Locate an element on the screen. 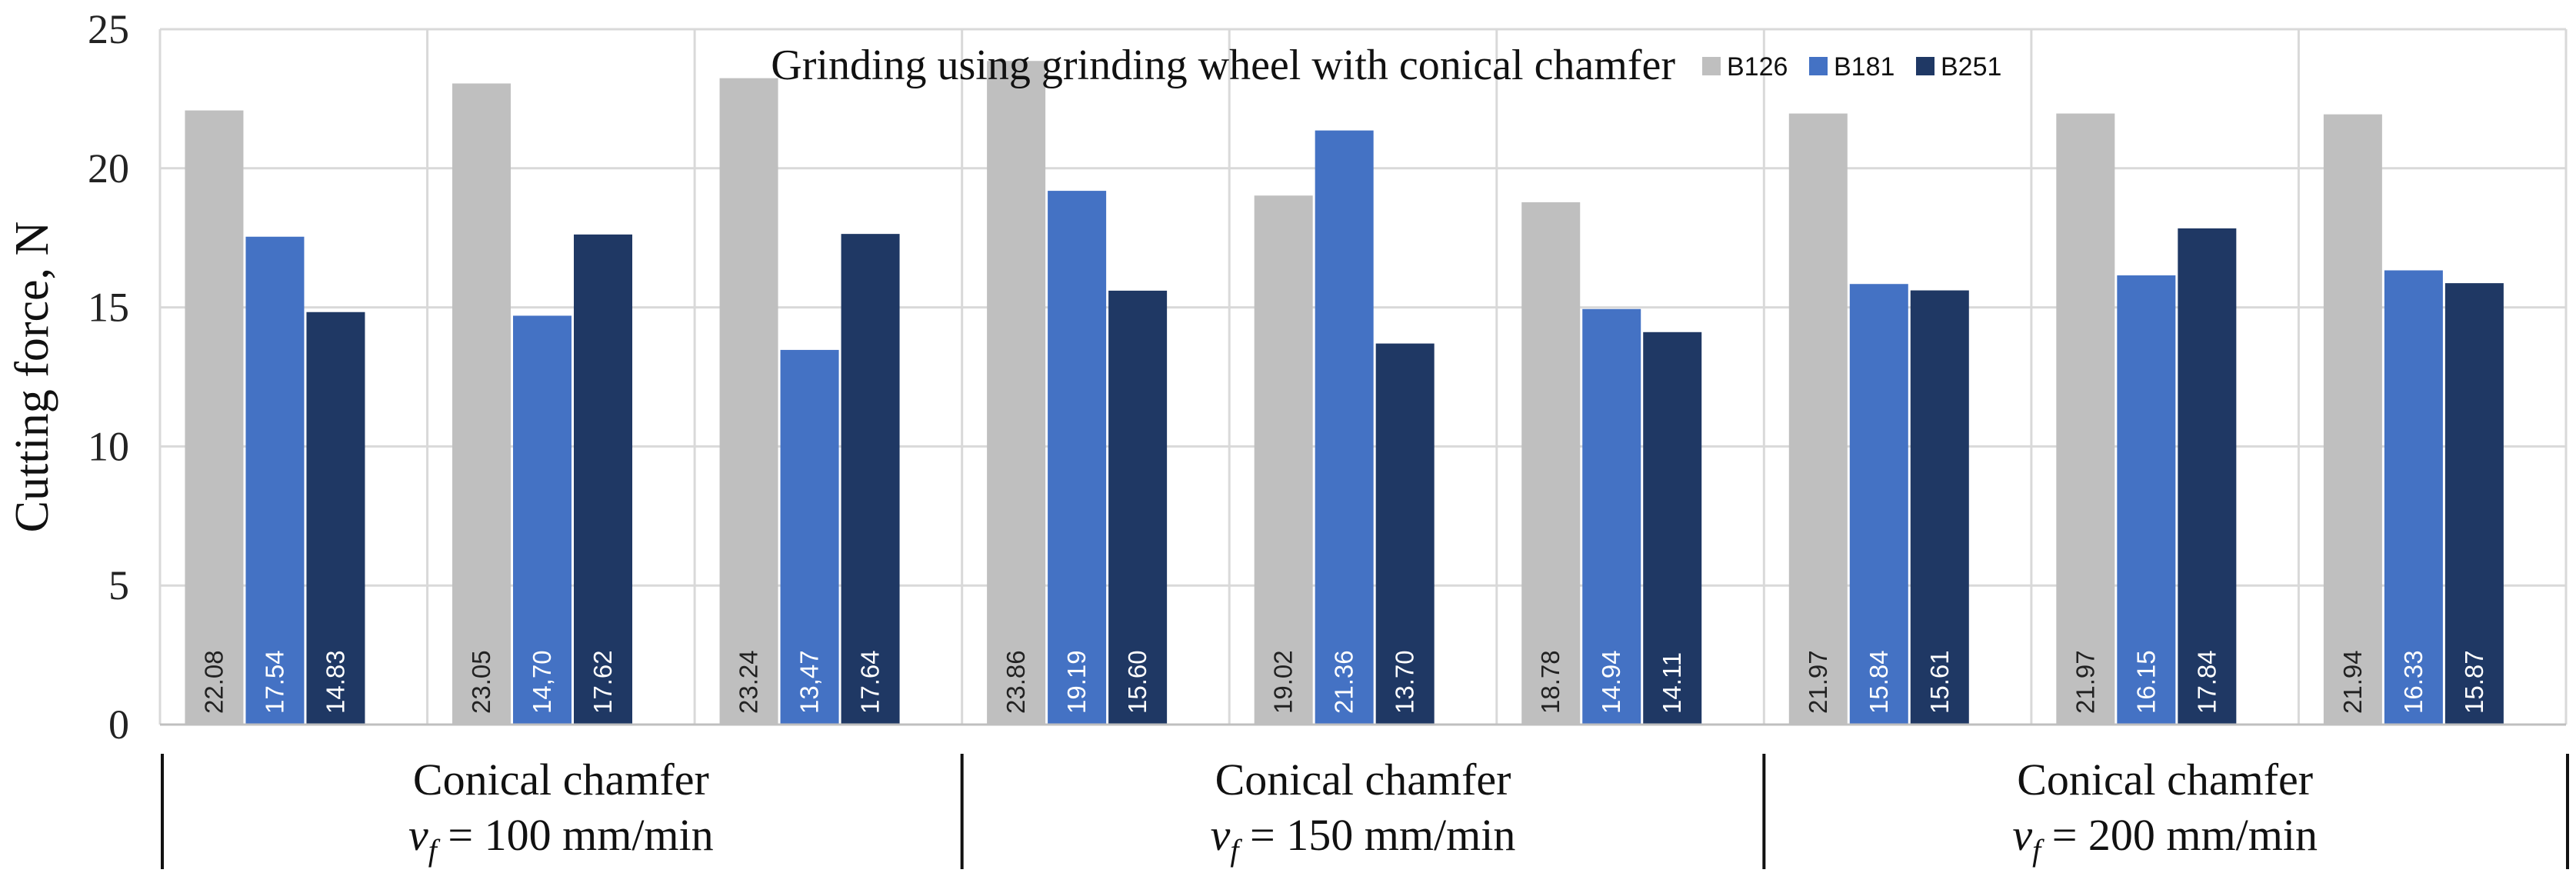  y-tick-label: 20 is located at coordinates (108, 168).